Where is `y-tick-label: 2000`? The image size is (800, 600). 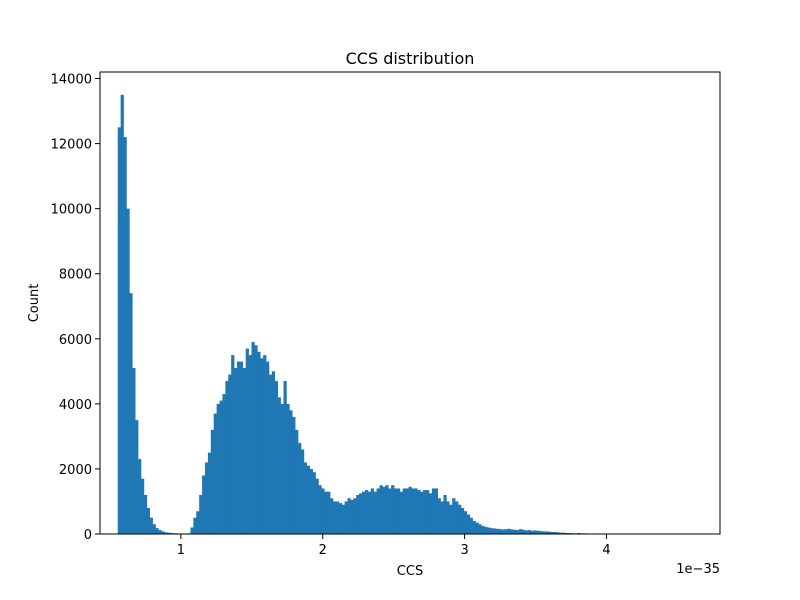 y-tick-label: 2000 is located at coordinates (75, 470).